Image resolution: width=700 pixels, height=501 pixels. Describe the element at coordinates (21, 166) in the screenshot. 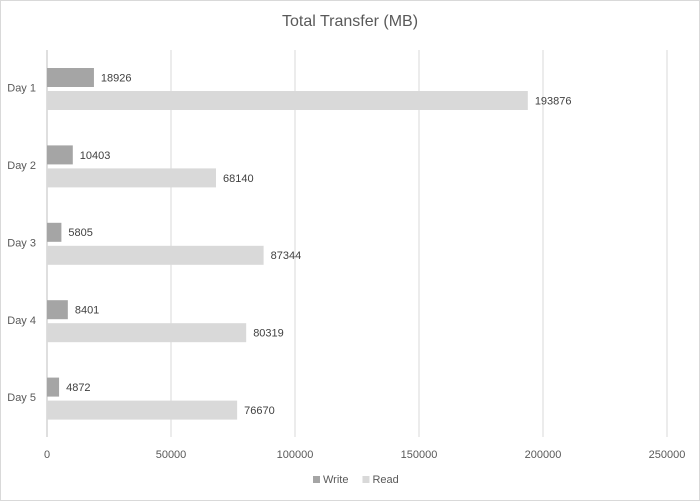

I see `y-tick-label: Day 2` at that location.